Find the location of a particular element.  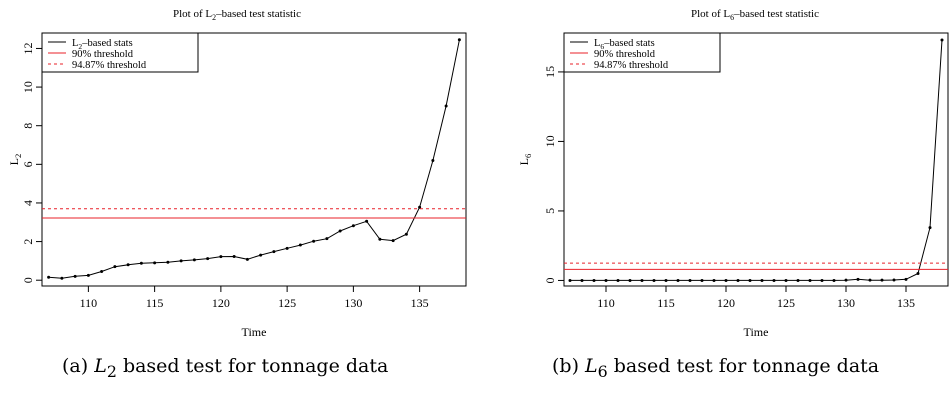

caption-a: (a) L2 based test for tonnage data is located at coordinates (225, 368).